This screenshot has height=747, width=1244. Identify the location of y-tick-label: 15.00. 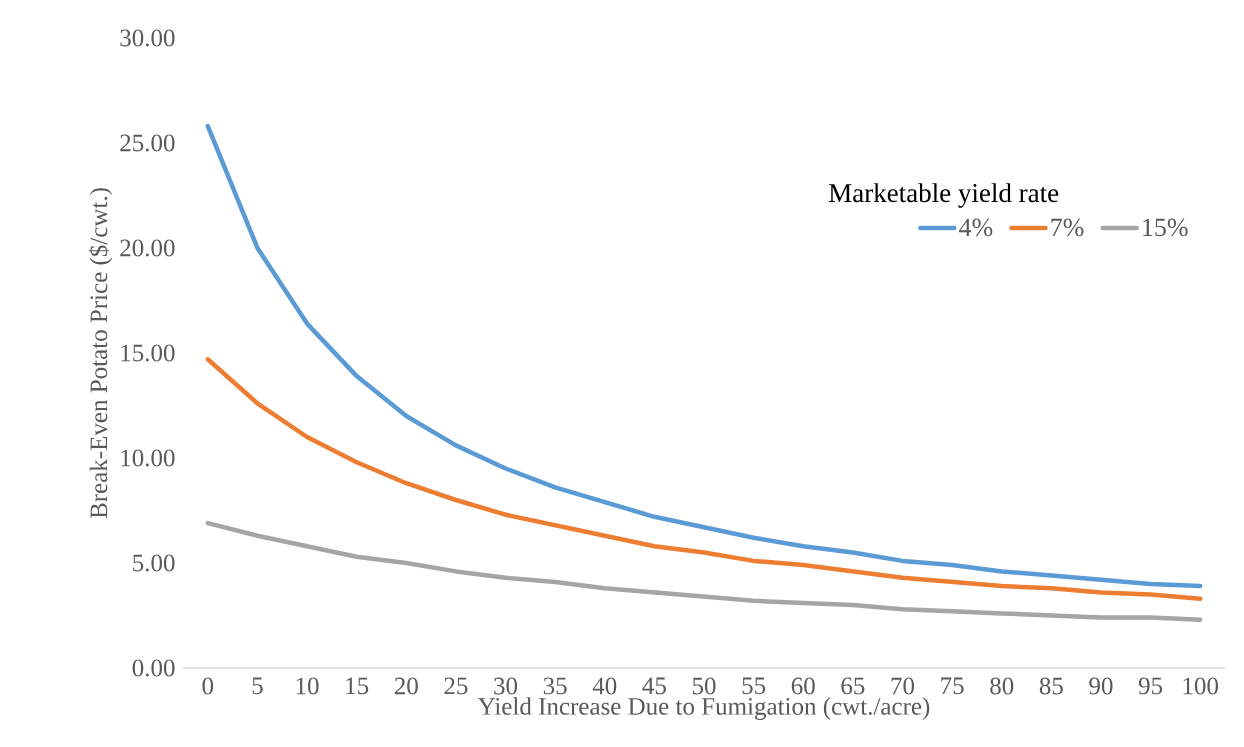
(148, 353).